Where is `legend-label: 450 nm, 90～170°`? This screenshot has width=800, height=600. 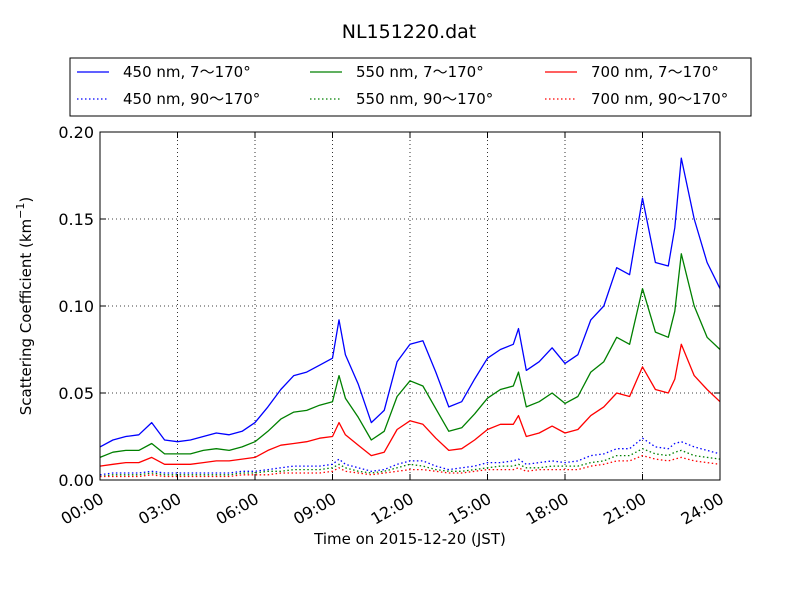 legend-label: 450 nm, 90～170° is located at coordinates (191, 99).